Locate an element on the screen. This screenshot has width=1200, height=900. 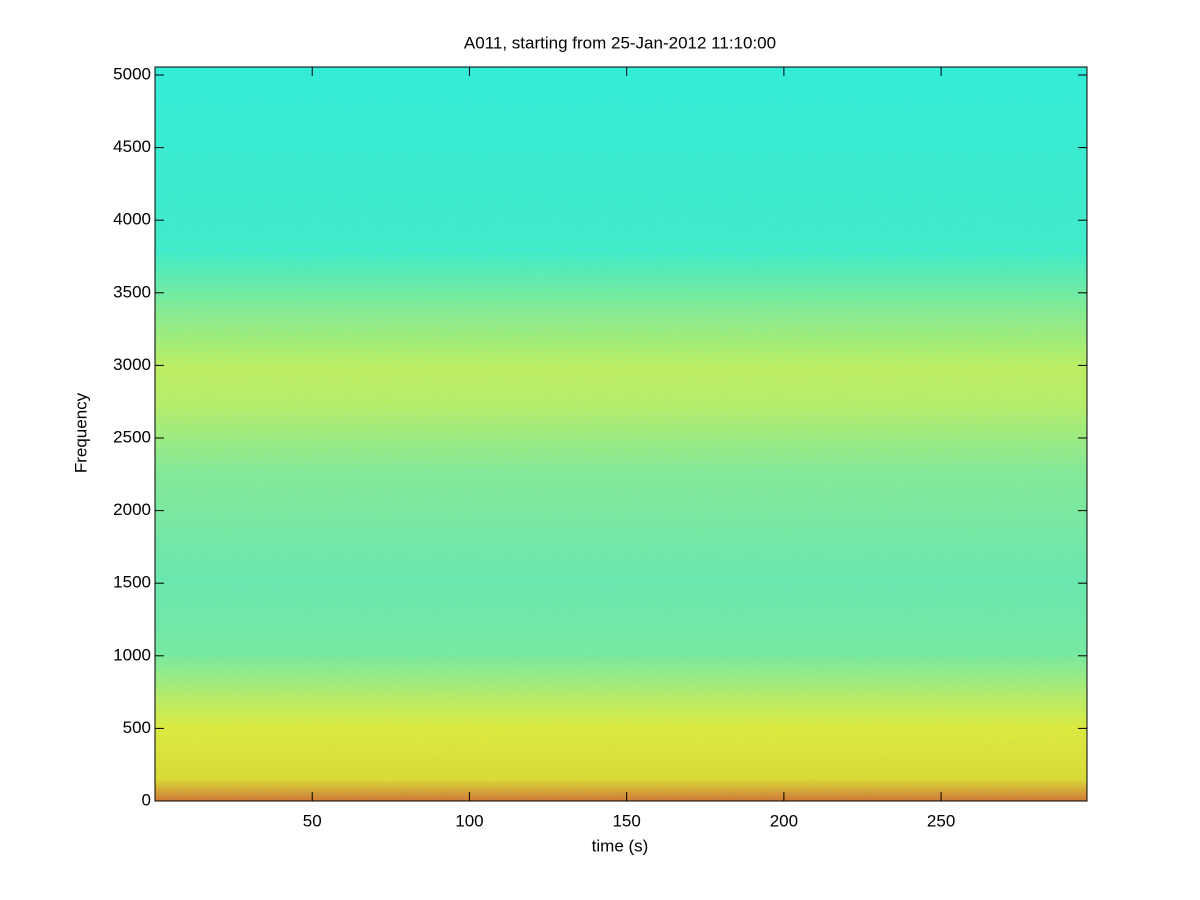
y-tick-label: 1000 is located at coordinates (132, 654).